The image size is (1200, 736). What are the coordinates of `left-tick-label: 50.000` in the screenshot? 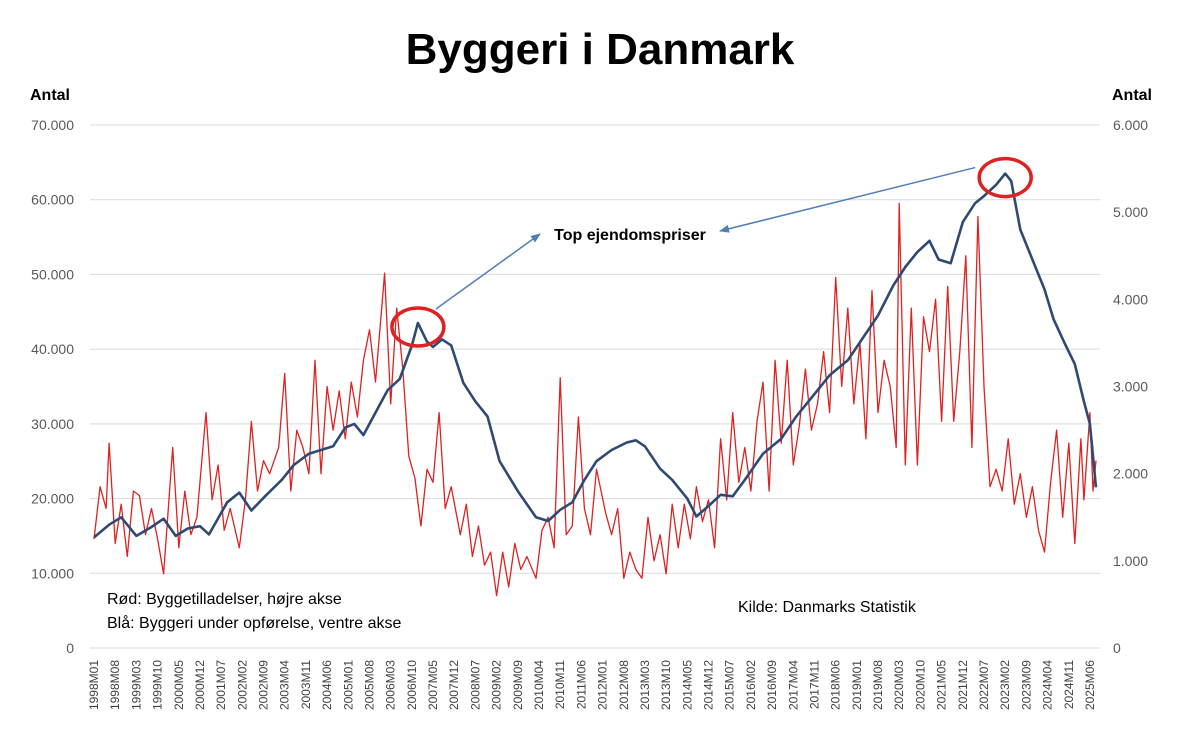 It's located at (52, 274).